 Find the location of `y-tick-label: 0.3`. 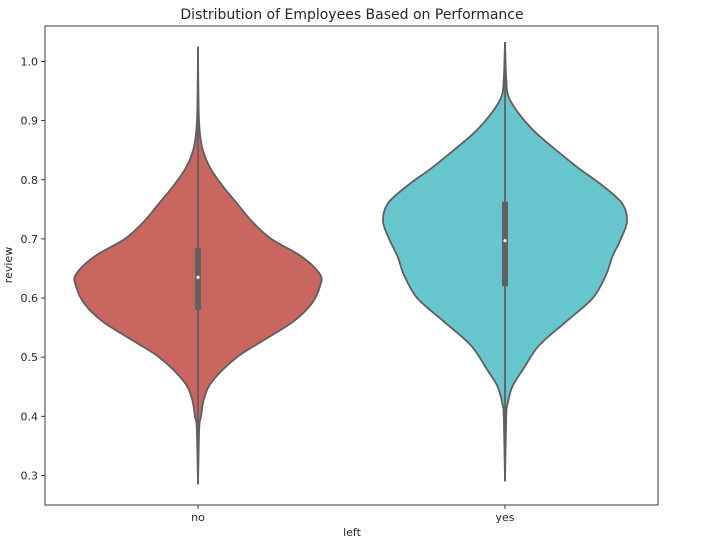

y-tick-label: 0.3 is located at coordinates (30, 475).